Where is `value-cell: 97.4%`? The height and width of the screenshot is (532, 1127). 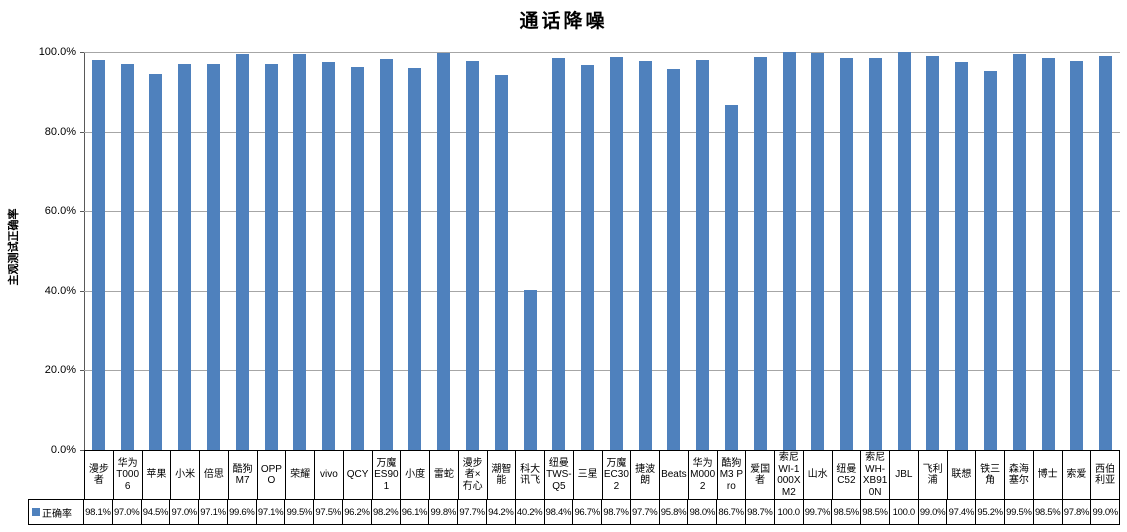 value-cell: 97.4% is located at coordinates (961, 512).